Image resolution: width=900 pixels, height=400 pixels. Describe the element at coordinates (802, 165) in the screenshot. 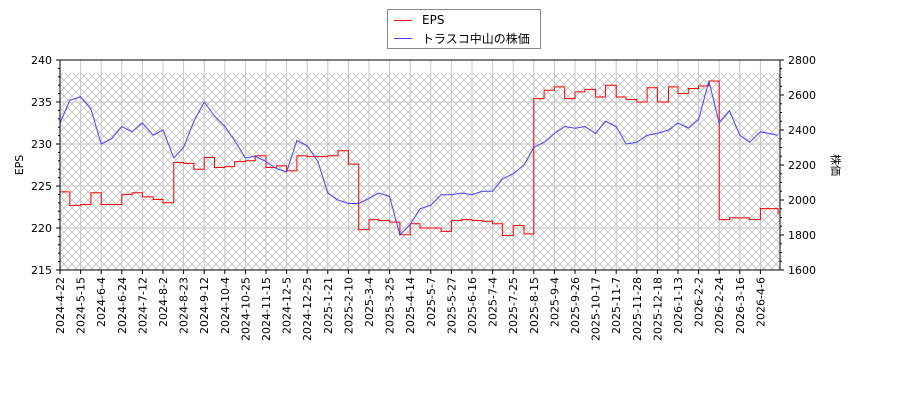

I see `y-right-tick-label: 2200` at that location.